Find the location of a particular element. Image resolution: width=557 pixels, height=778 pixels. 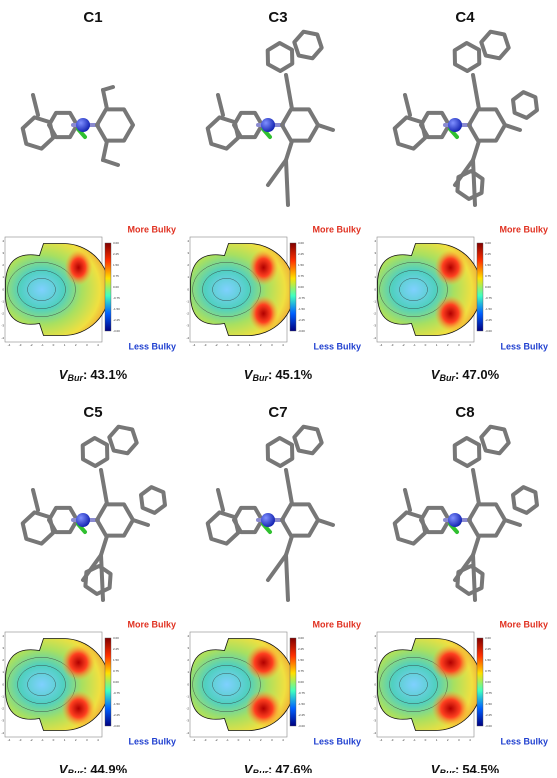

vbur-value: VBur: 45.1% is located at coordinates (278, 375).